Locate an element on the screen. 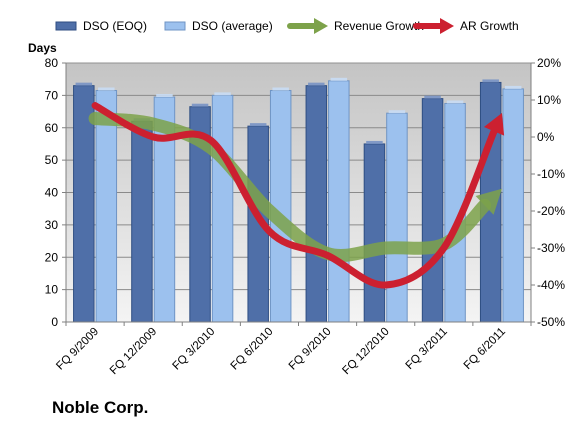 This screenshot has width=575, height=427. y-right-tick-label: -40% is located at coordinates (551, 285).